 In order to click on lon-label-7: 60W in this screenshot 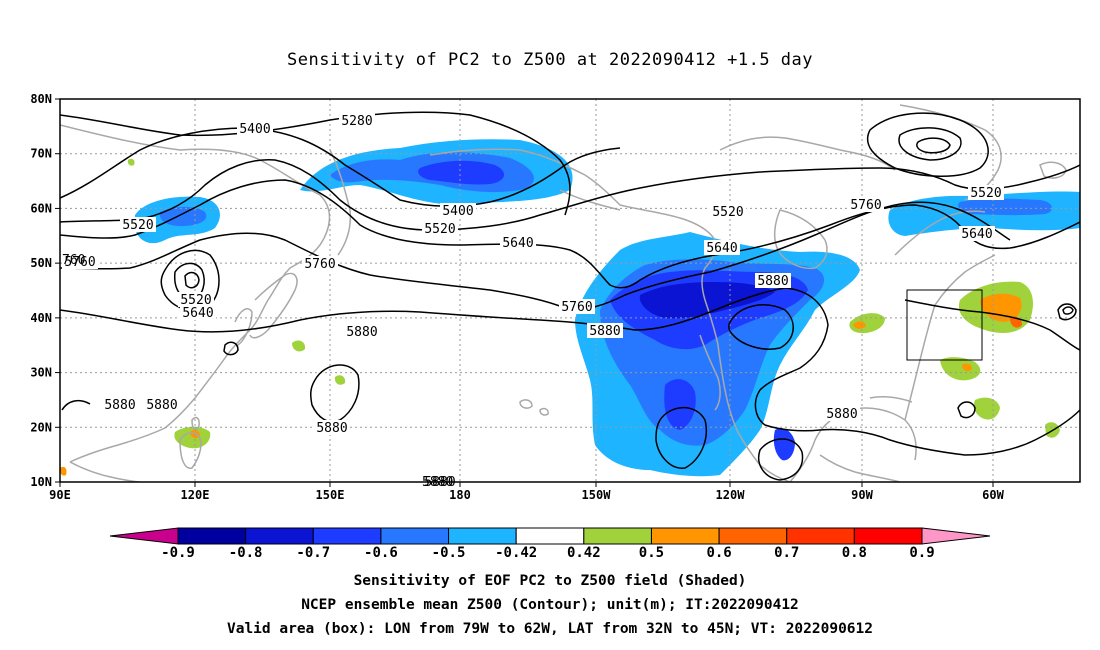, I will do `click(993, 495)`.